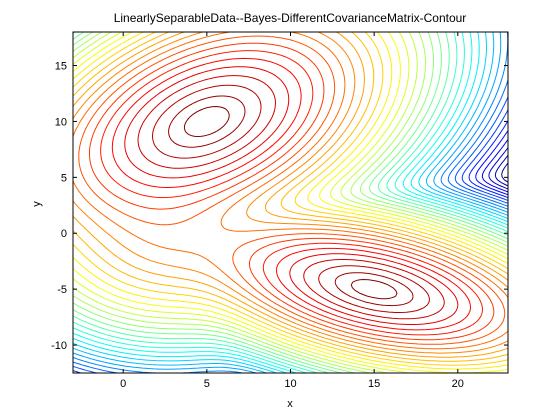 The height and width of the screenshot is (420, 560). I want to click on y-tick-label: -5, so click(62, 290).